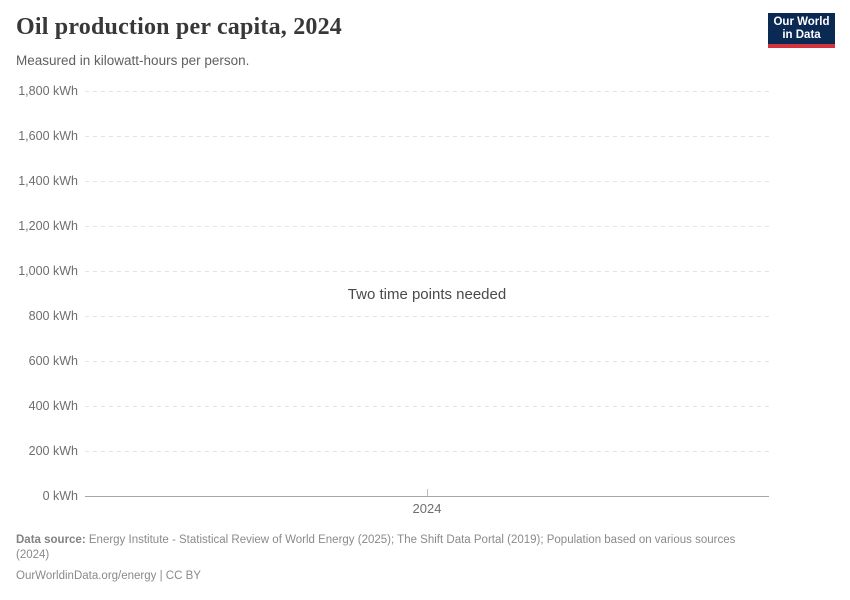  What do you see at coordinates (133, 60) in the screenshot?
I see `chart-subtitle: Measured in kilowatt-hours per person.` at bounding box center [133, 60].